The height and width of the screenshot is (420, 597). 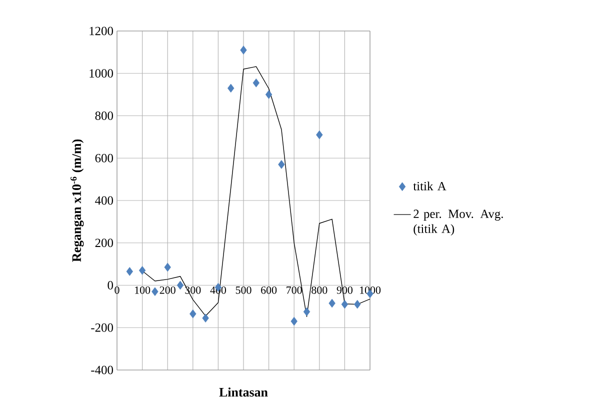 What do you see at coordinates (142, 290) in the screenshot?
I see `x-tick-label: 100` at bounding box center [142, 290].